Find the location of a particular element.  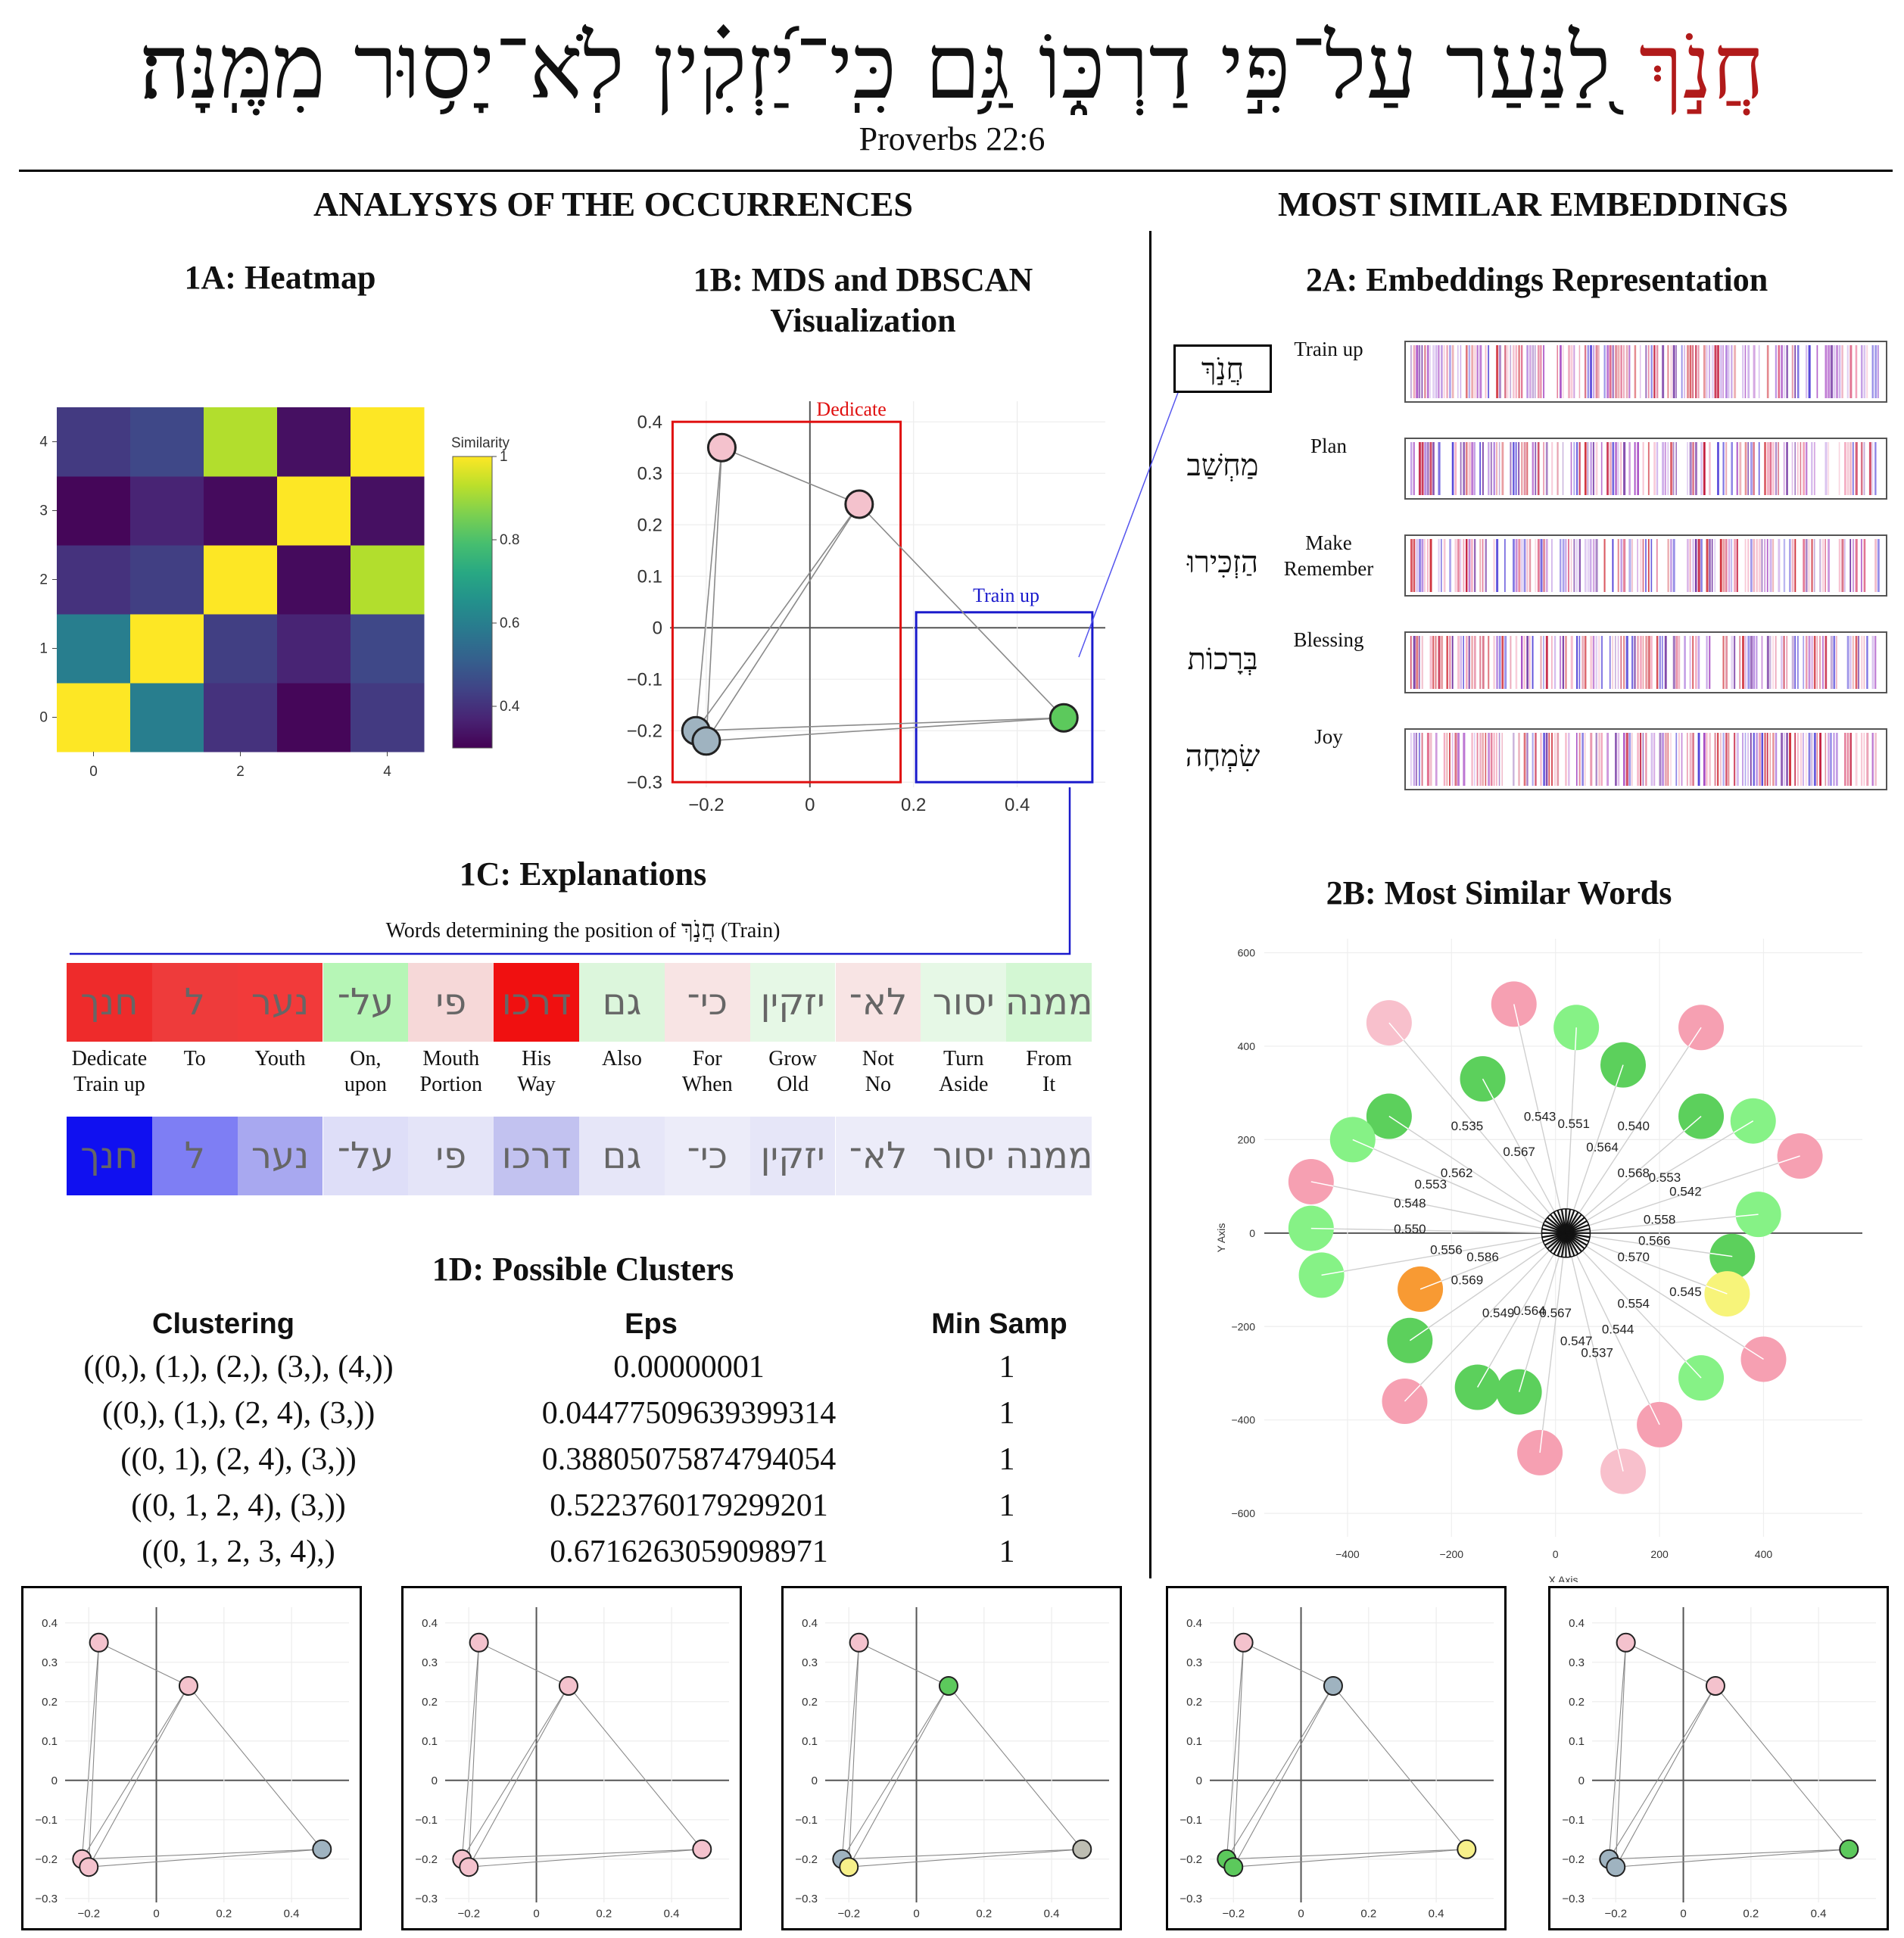

mini3-edge is located at coordinates (1238, 1755).